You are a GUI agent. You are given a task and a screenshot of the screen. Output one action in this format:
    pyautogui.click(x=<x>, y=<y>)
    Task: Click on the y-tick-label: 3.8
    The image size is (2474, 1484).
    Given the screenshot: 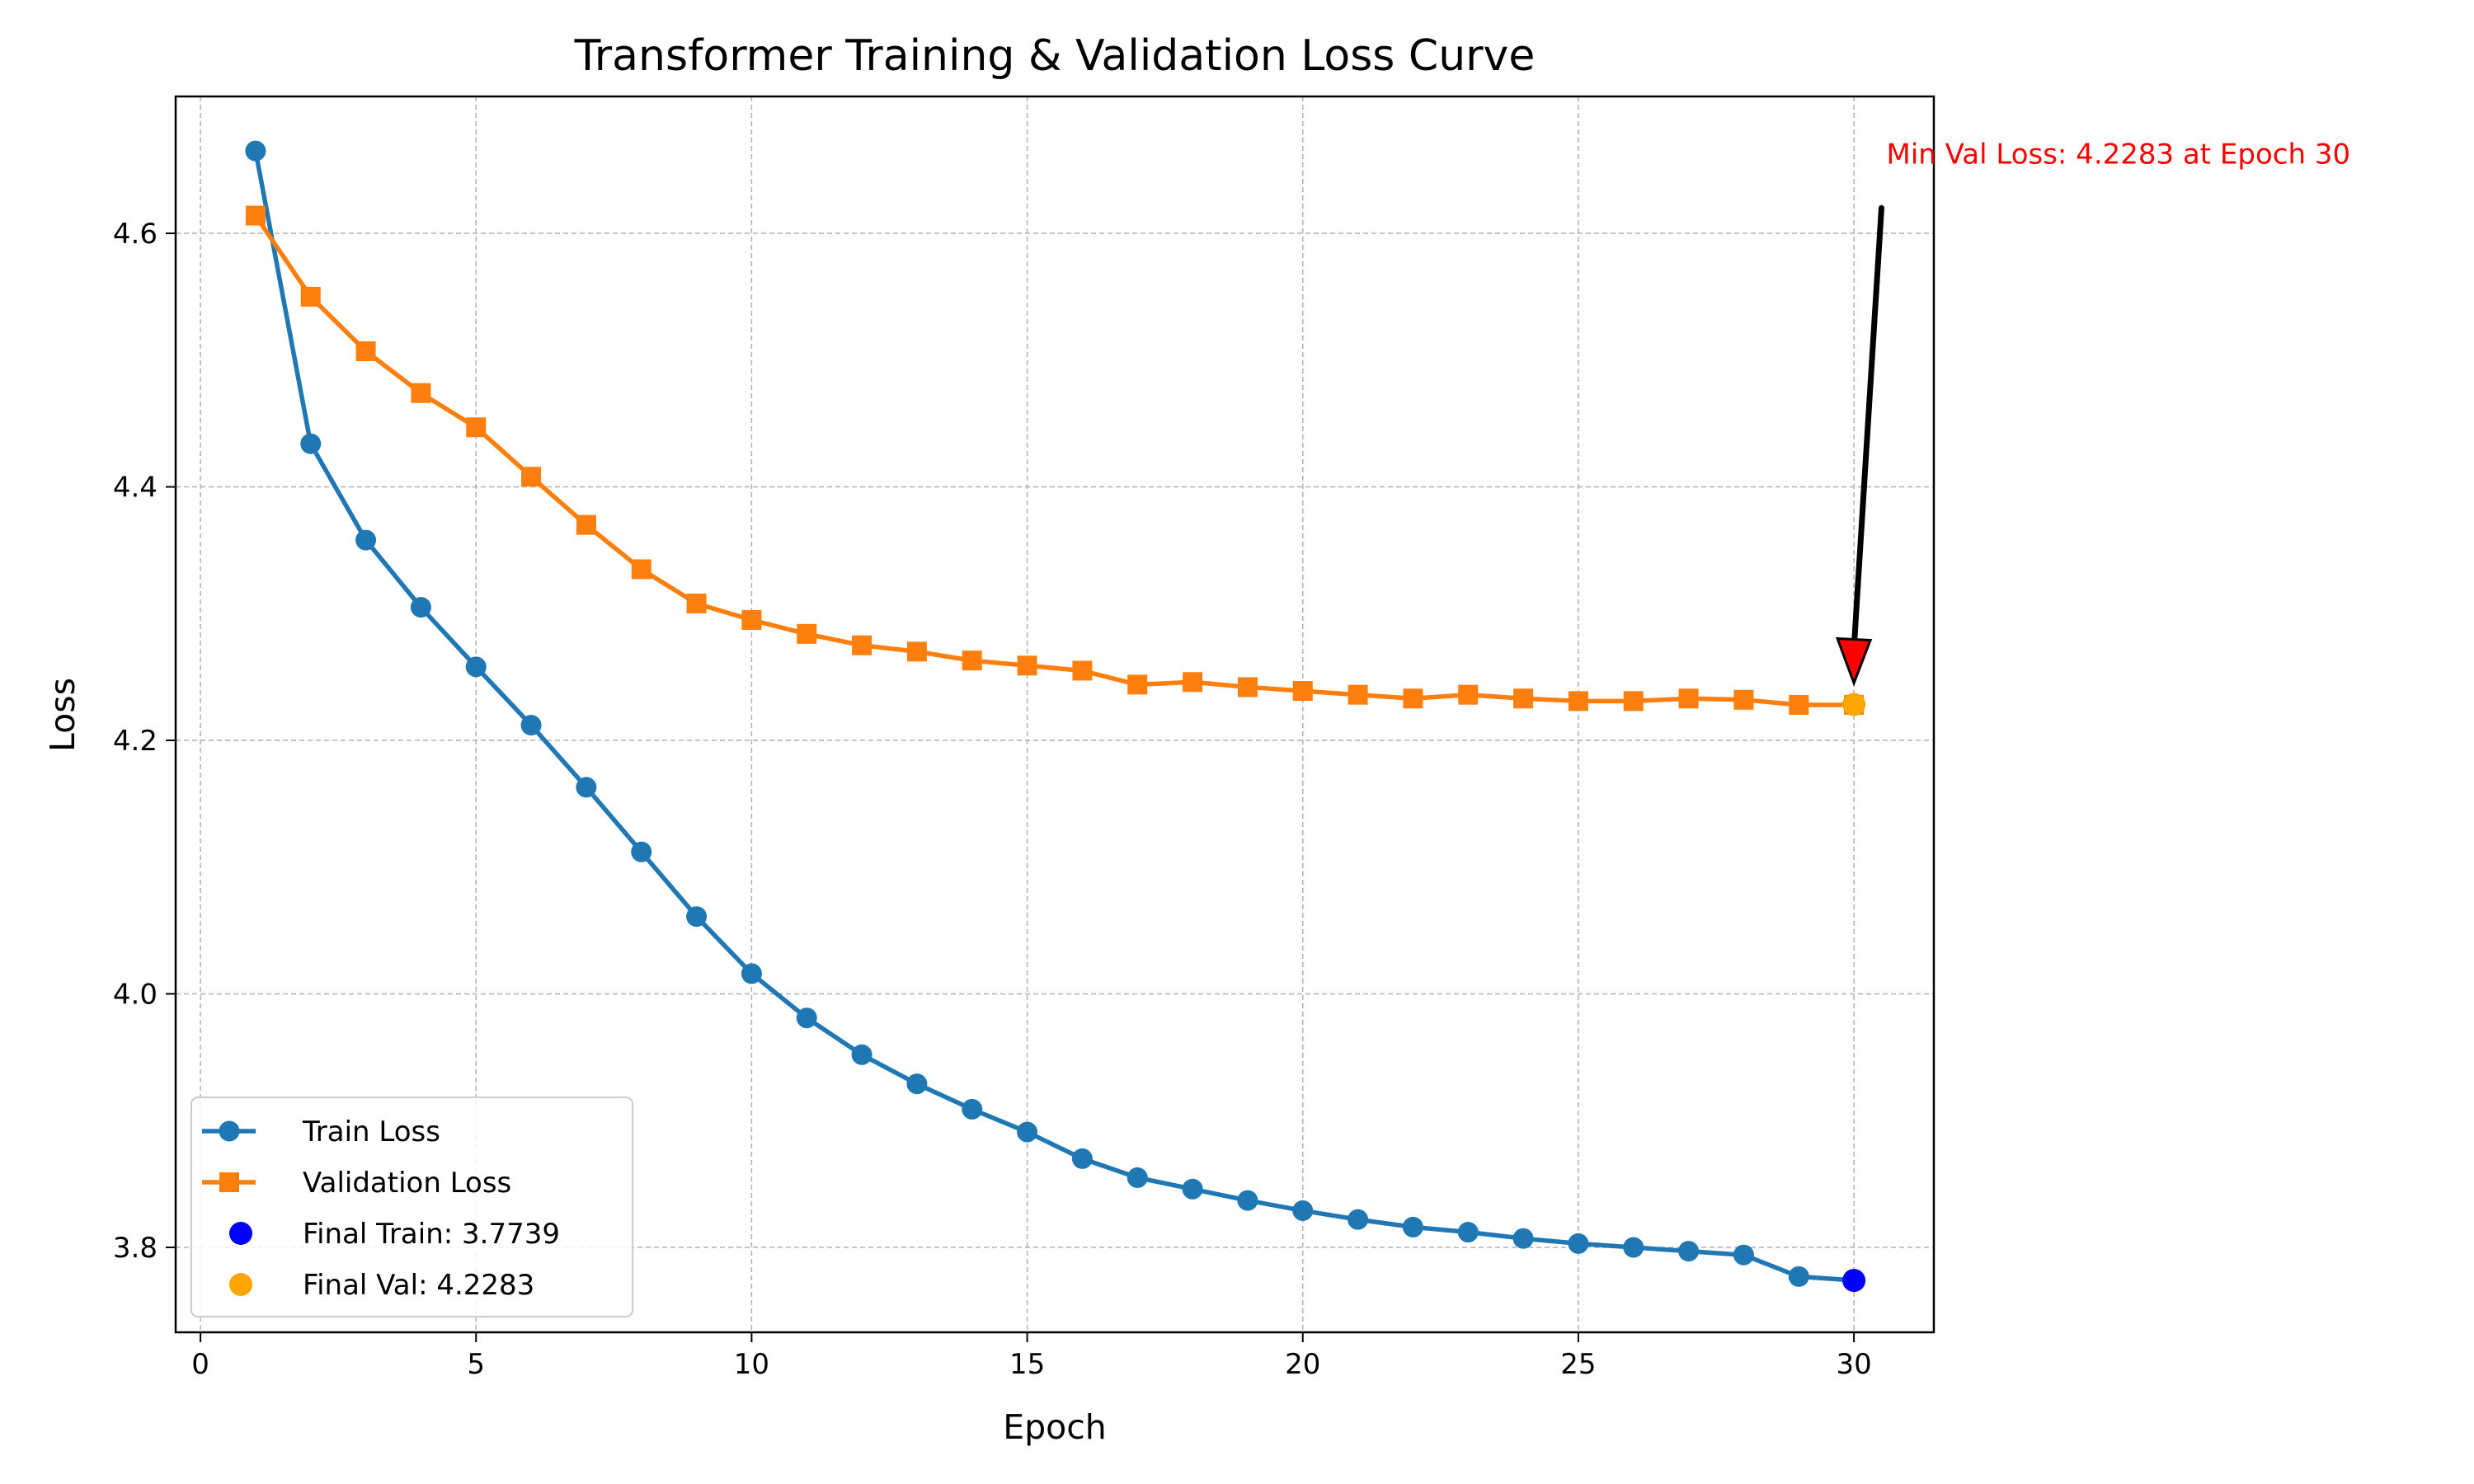 What is the action you would take?
    pyautogui.click(x=135, y=1248)
    